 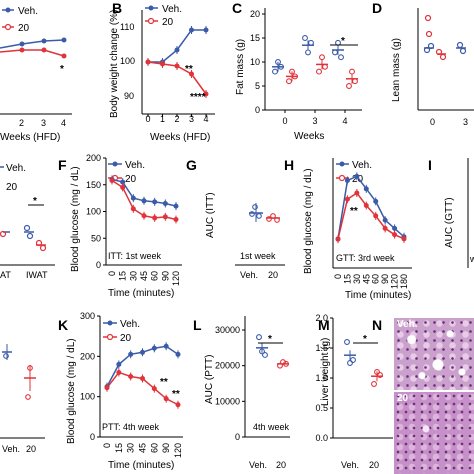 I want to click on y-tick-label: 0.5, so click(x=321, y=408).